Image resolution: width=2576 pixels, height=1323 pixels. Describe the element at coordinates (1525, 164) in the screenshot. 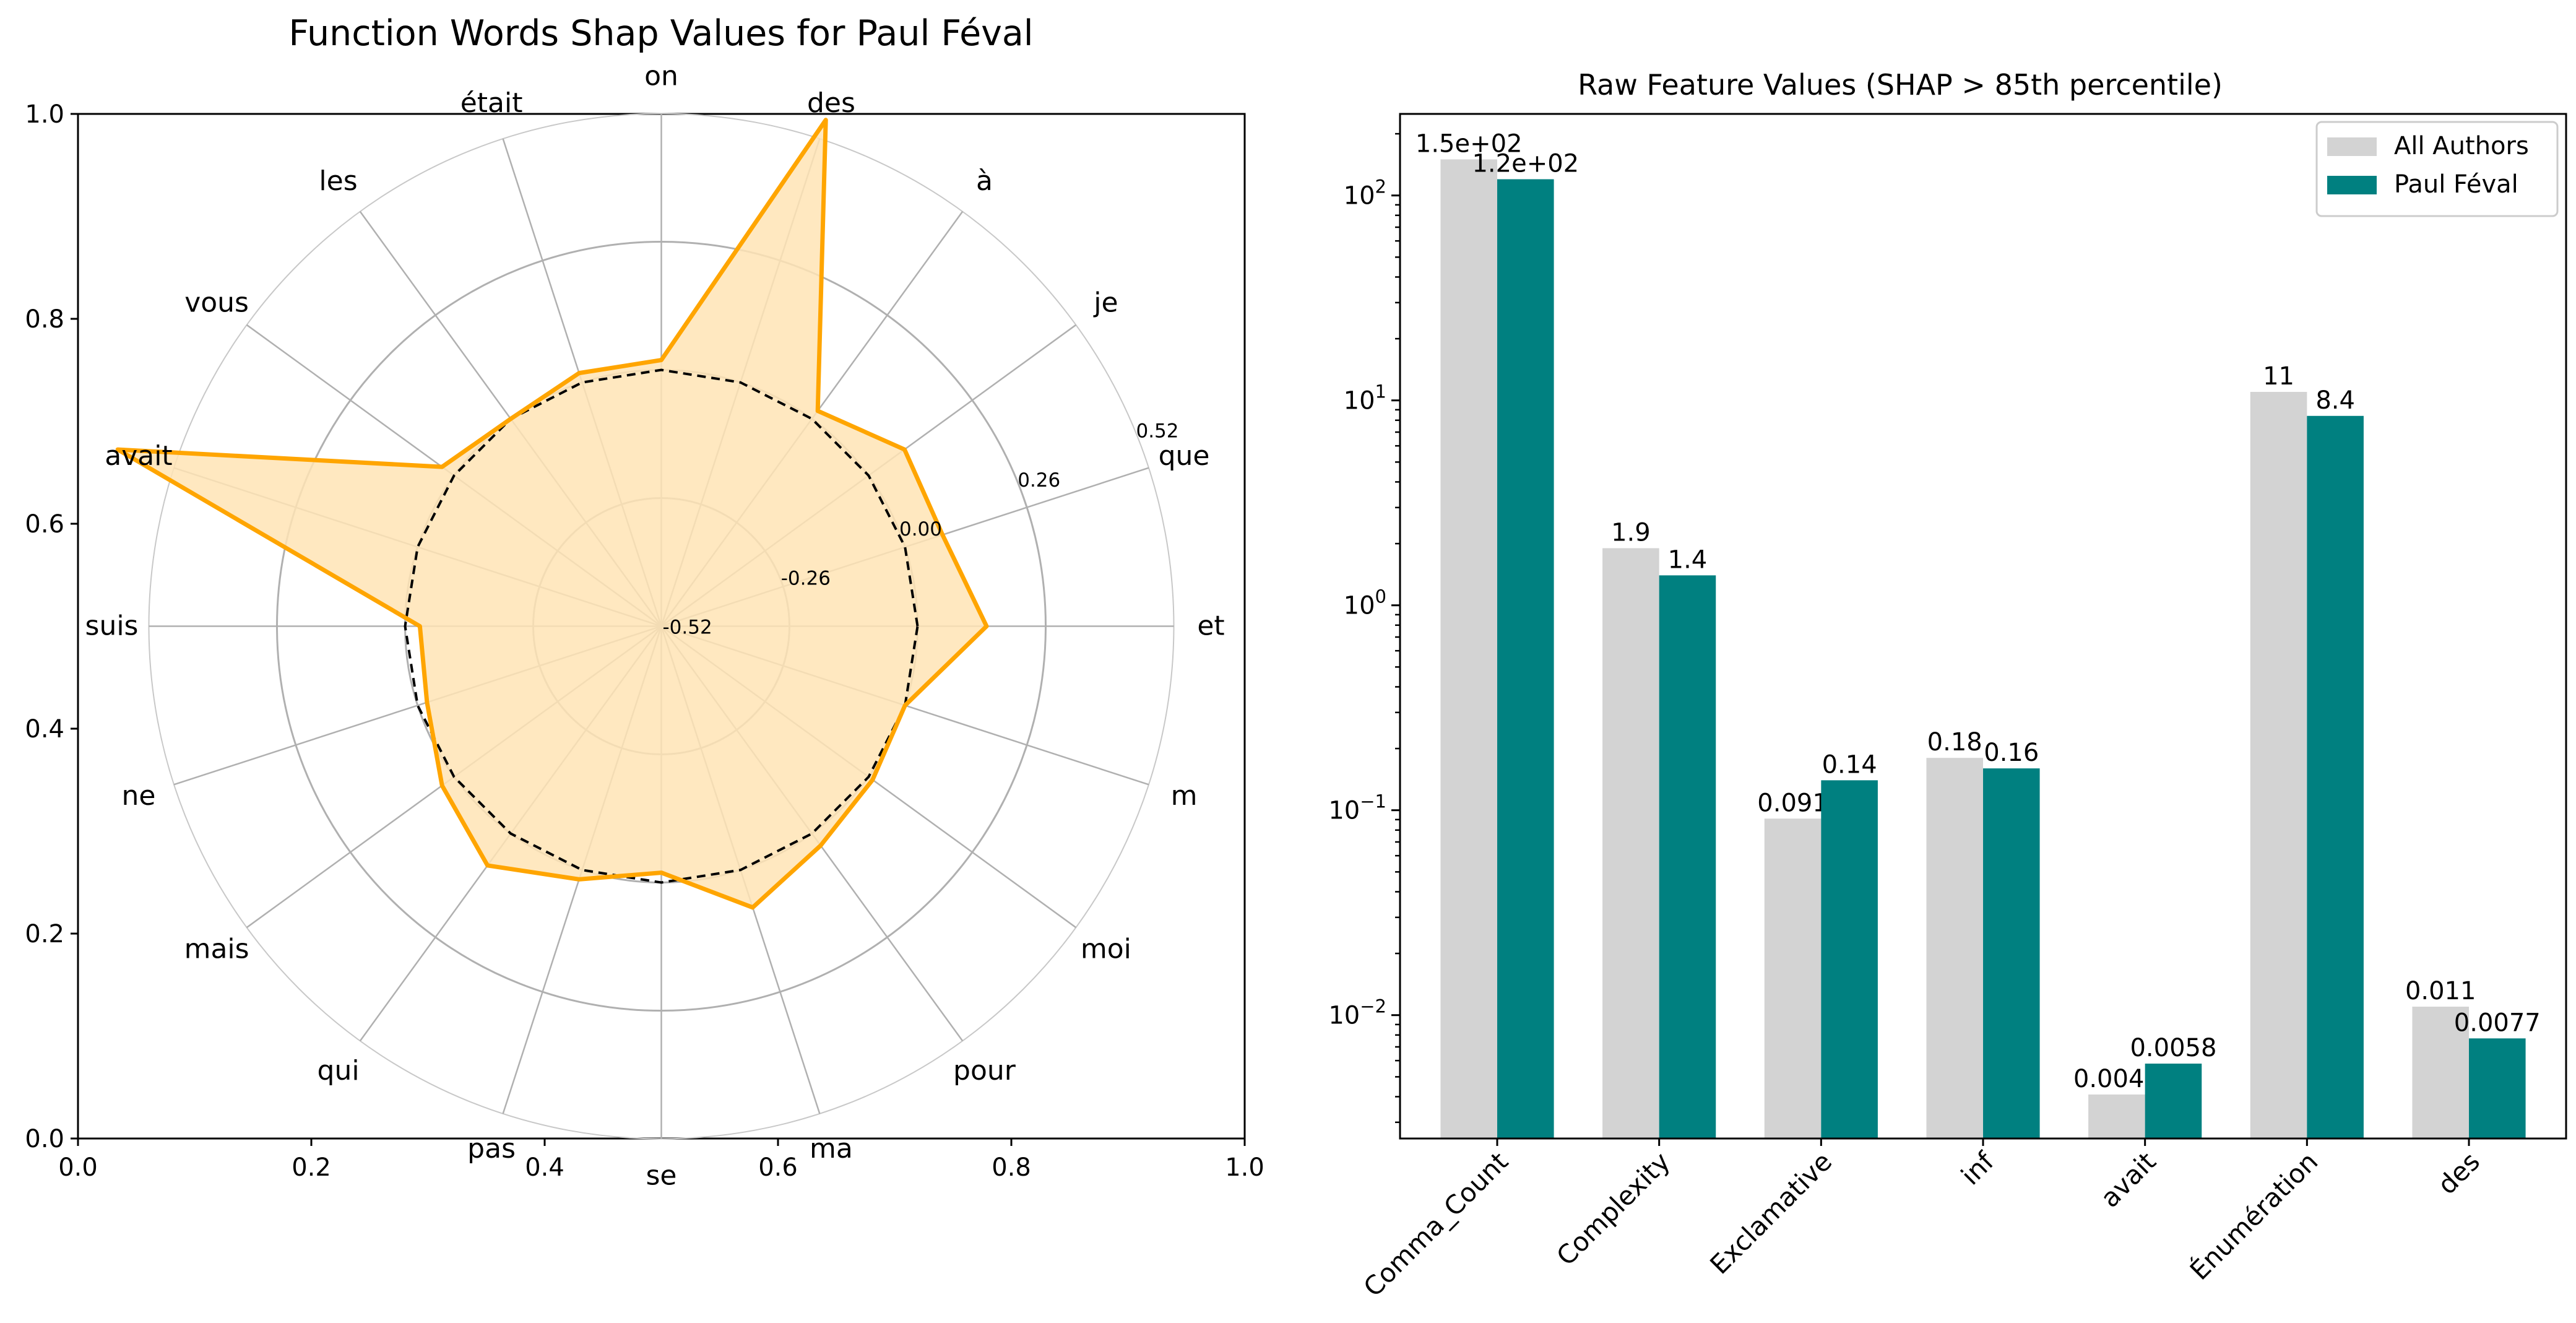

I see `bar-label-paul-feval-comma-count: 1.2e+02` at that location.